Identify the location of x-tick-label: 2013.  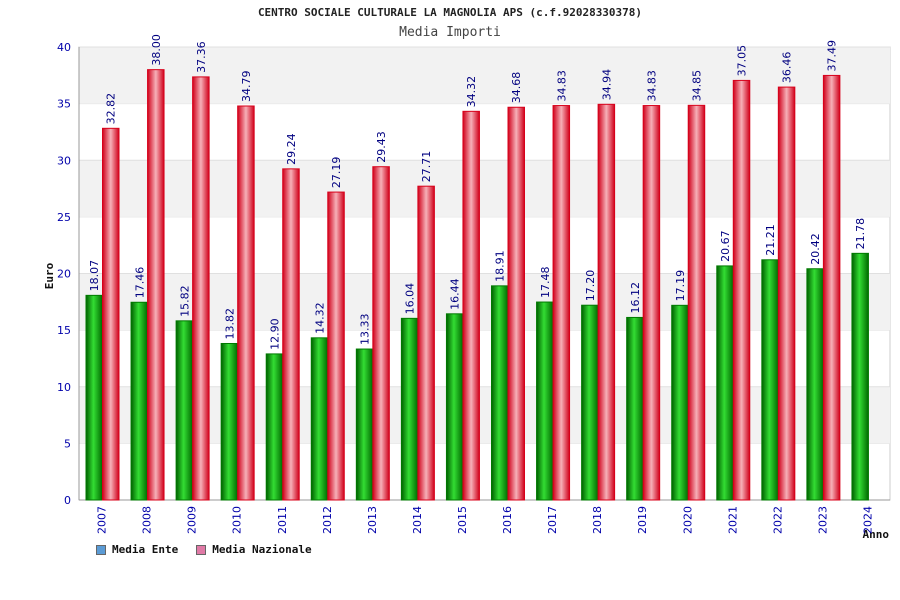
(372, 520).